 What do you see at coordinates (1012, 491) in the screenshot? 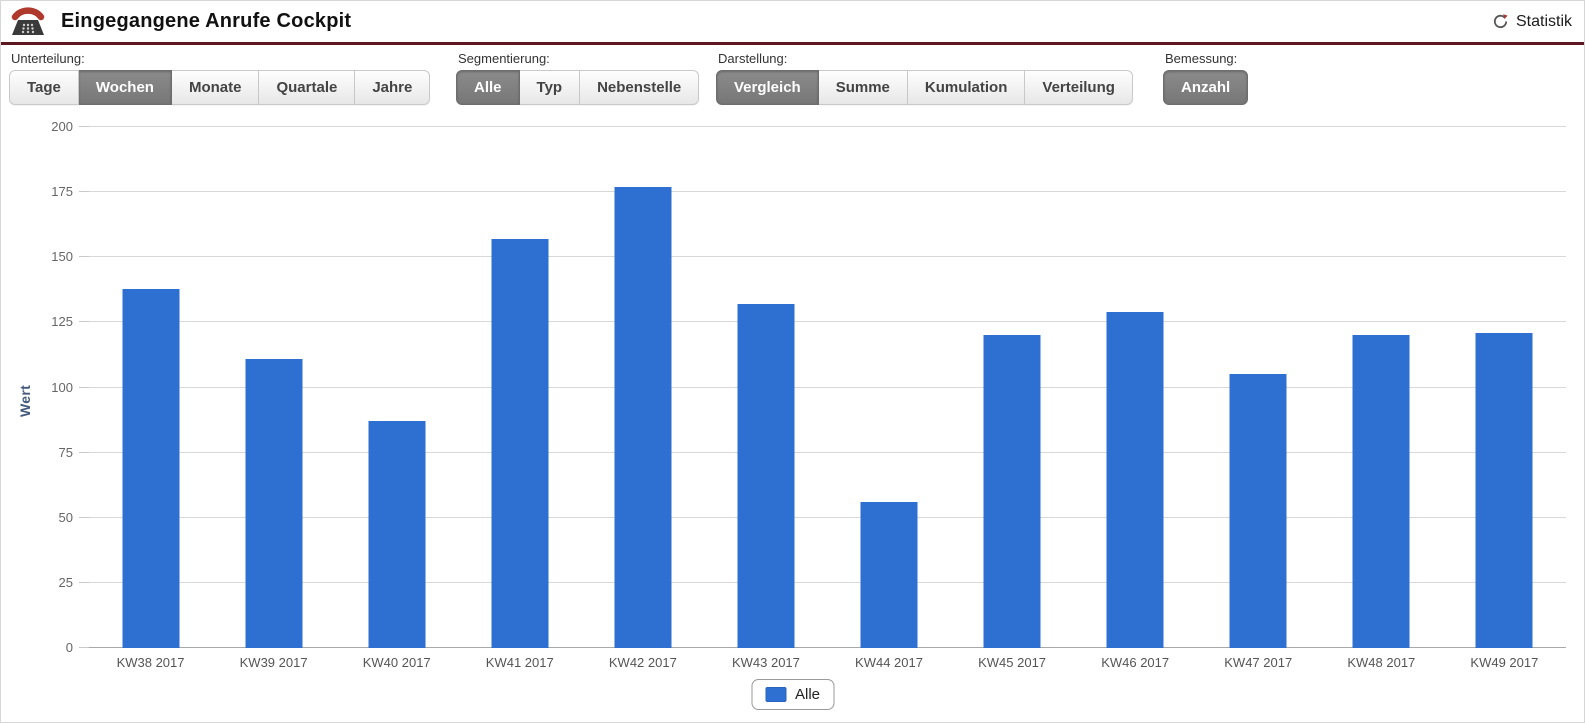
I see `chart-bar-kw45-2017` at bounding box center [1012, 491].